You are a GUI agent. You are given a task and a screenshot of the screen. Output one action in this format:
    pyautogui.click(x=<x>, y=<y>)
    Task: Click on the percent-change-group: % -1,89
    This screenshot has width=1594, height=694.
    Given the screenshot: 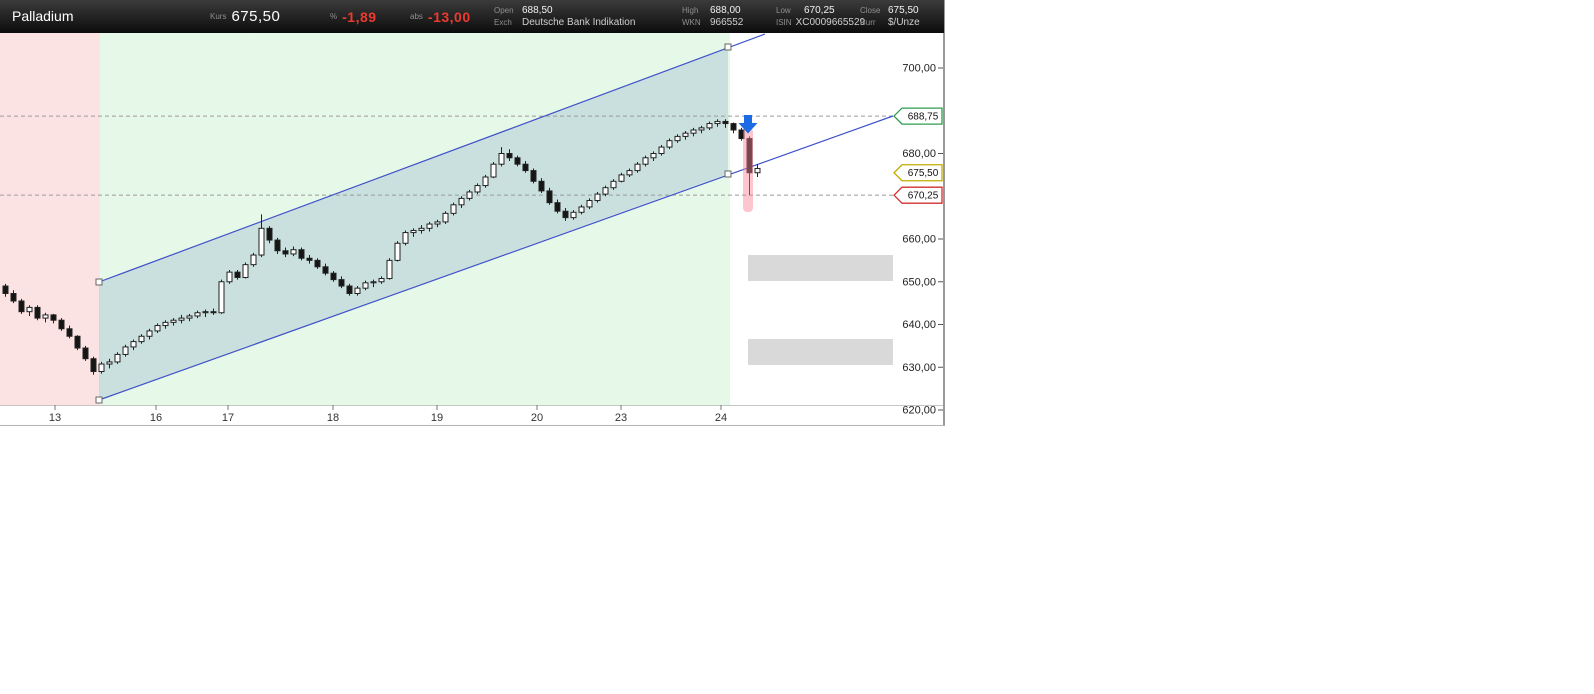 What is the action you would take?
    pyautogui.click(x=353, y=16)
    